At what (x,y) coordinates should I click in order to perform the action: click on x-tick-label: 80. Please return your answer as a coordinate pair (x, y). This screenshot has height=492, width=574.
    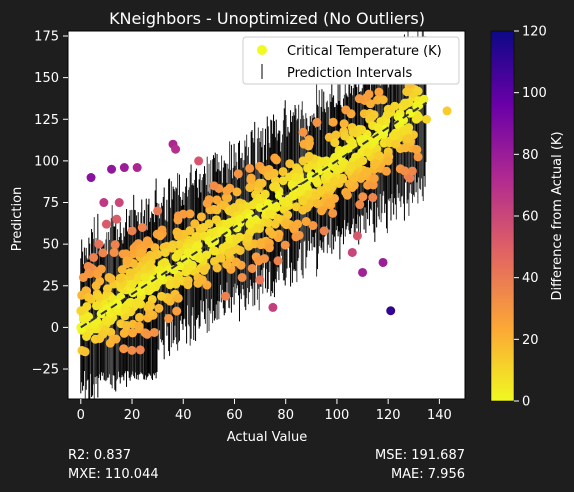
    Looking at the image, I should click on (285, 415).